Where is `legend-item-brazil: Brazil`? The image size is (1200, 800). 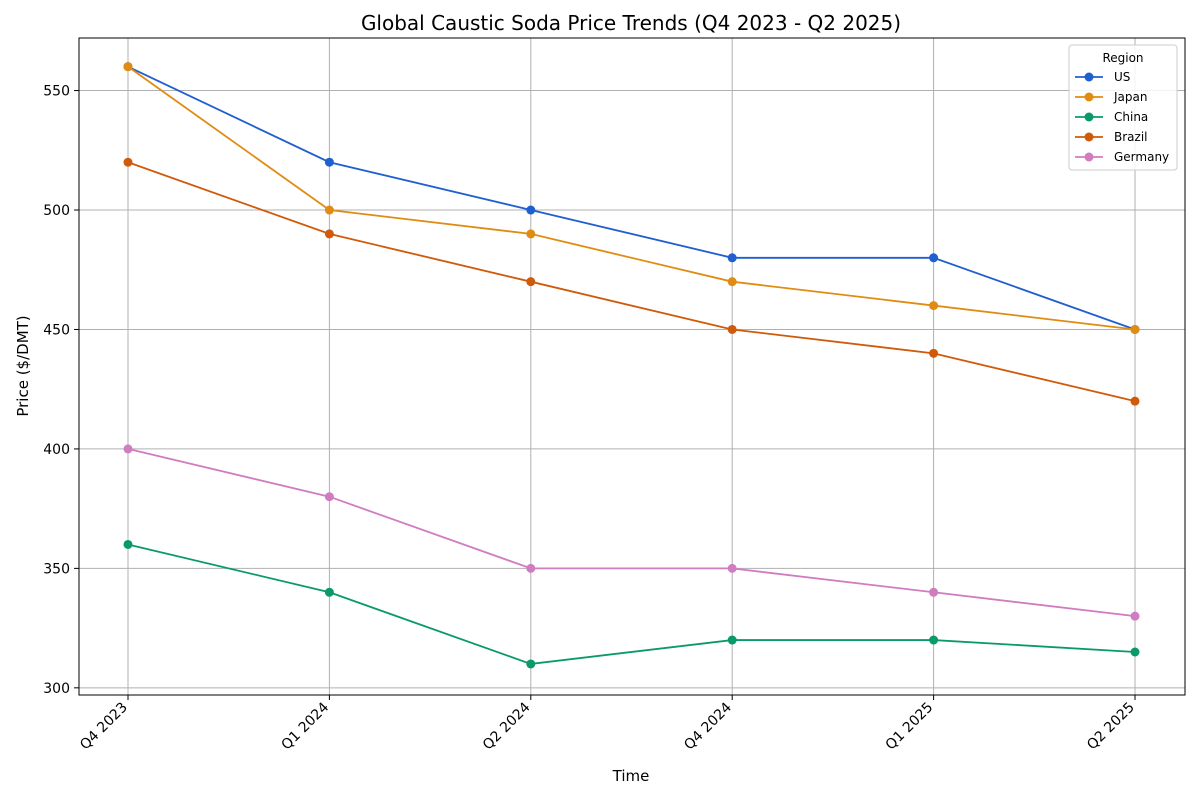
legend-item-brazil: Brazil is located at coordinates (1111, 137).